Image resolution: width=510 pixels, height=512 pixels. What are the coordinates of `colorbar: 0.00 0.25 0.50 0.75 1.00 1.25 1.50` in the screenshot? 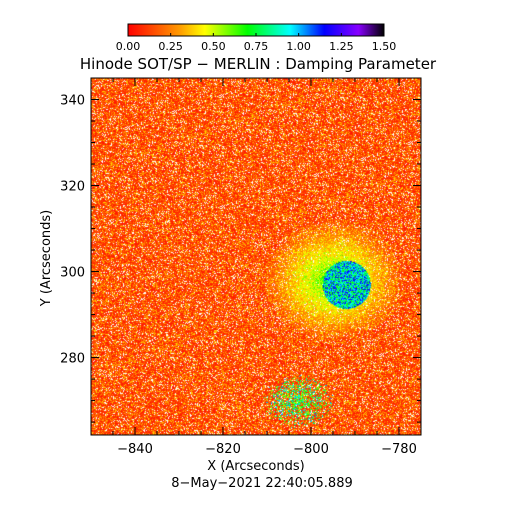 It's located at (256, 38).